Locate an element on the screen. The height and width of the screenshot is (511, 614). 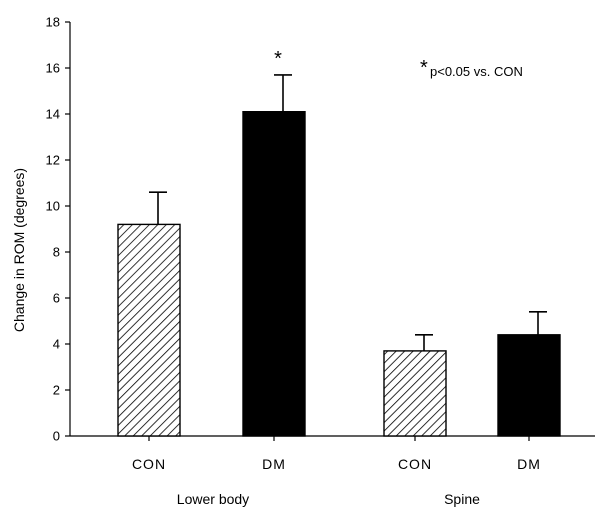
y-tick-label: 10 is located at coordinates (53, 206).